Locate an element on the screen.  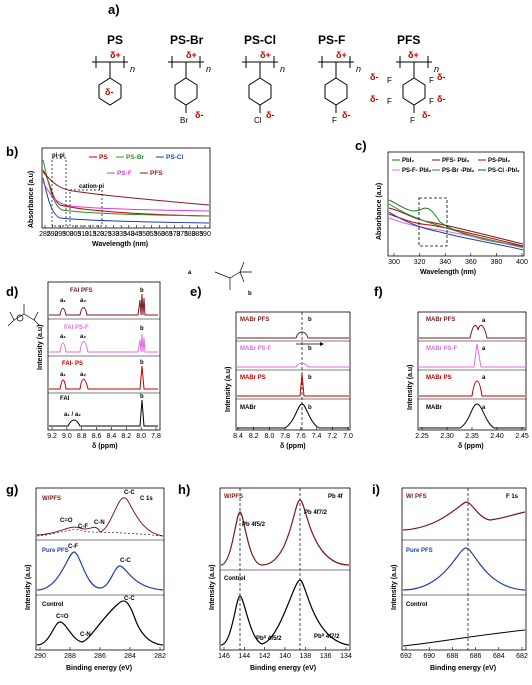
structure-title-ps-cl: PS-Cl is located at coordinates (260, 40).